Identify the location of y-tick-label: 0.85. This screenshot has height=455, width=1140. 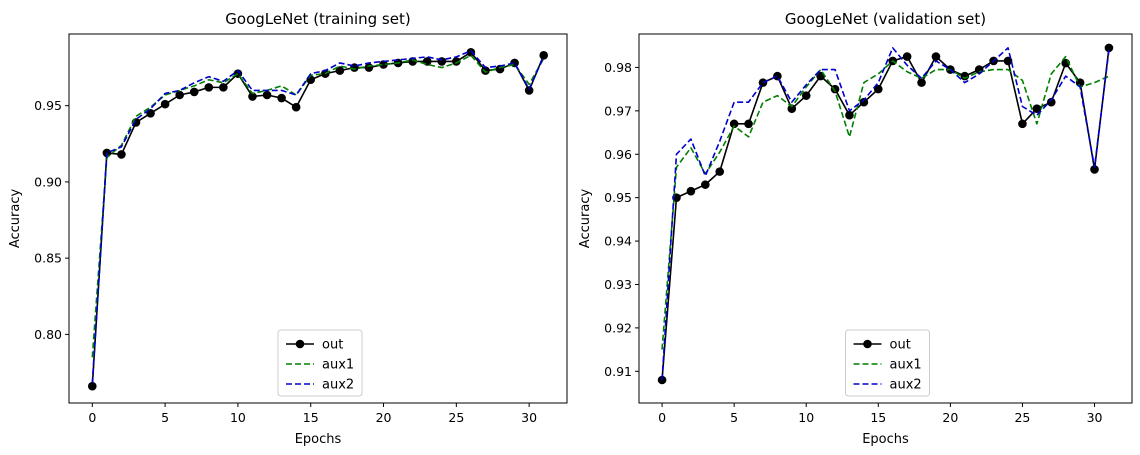
(48, 258).